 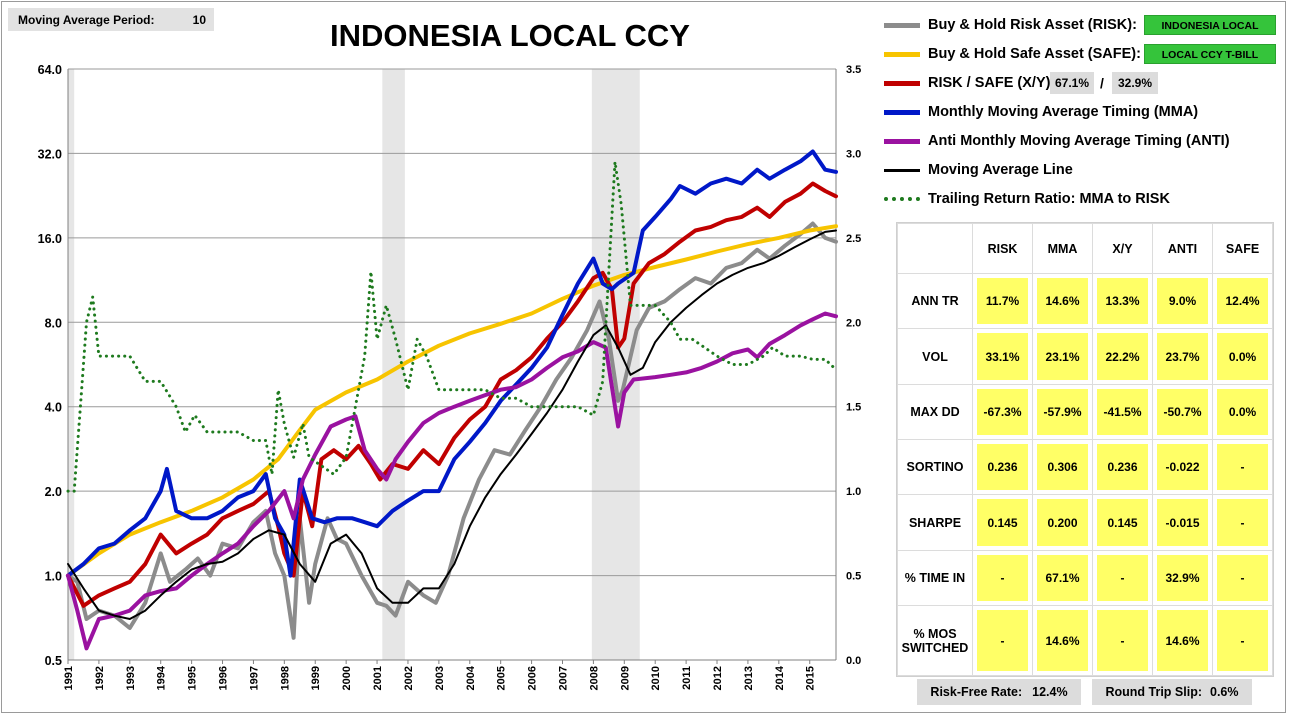 I want to click on y-right-tick-label: 1.0, so click(x=853, y=492).